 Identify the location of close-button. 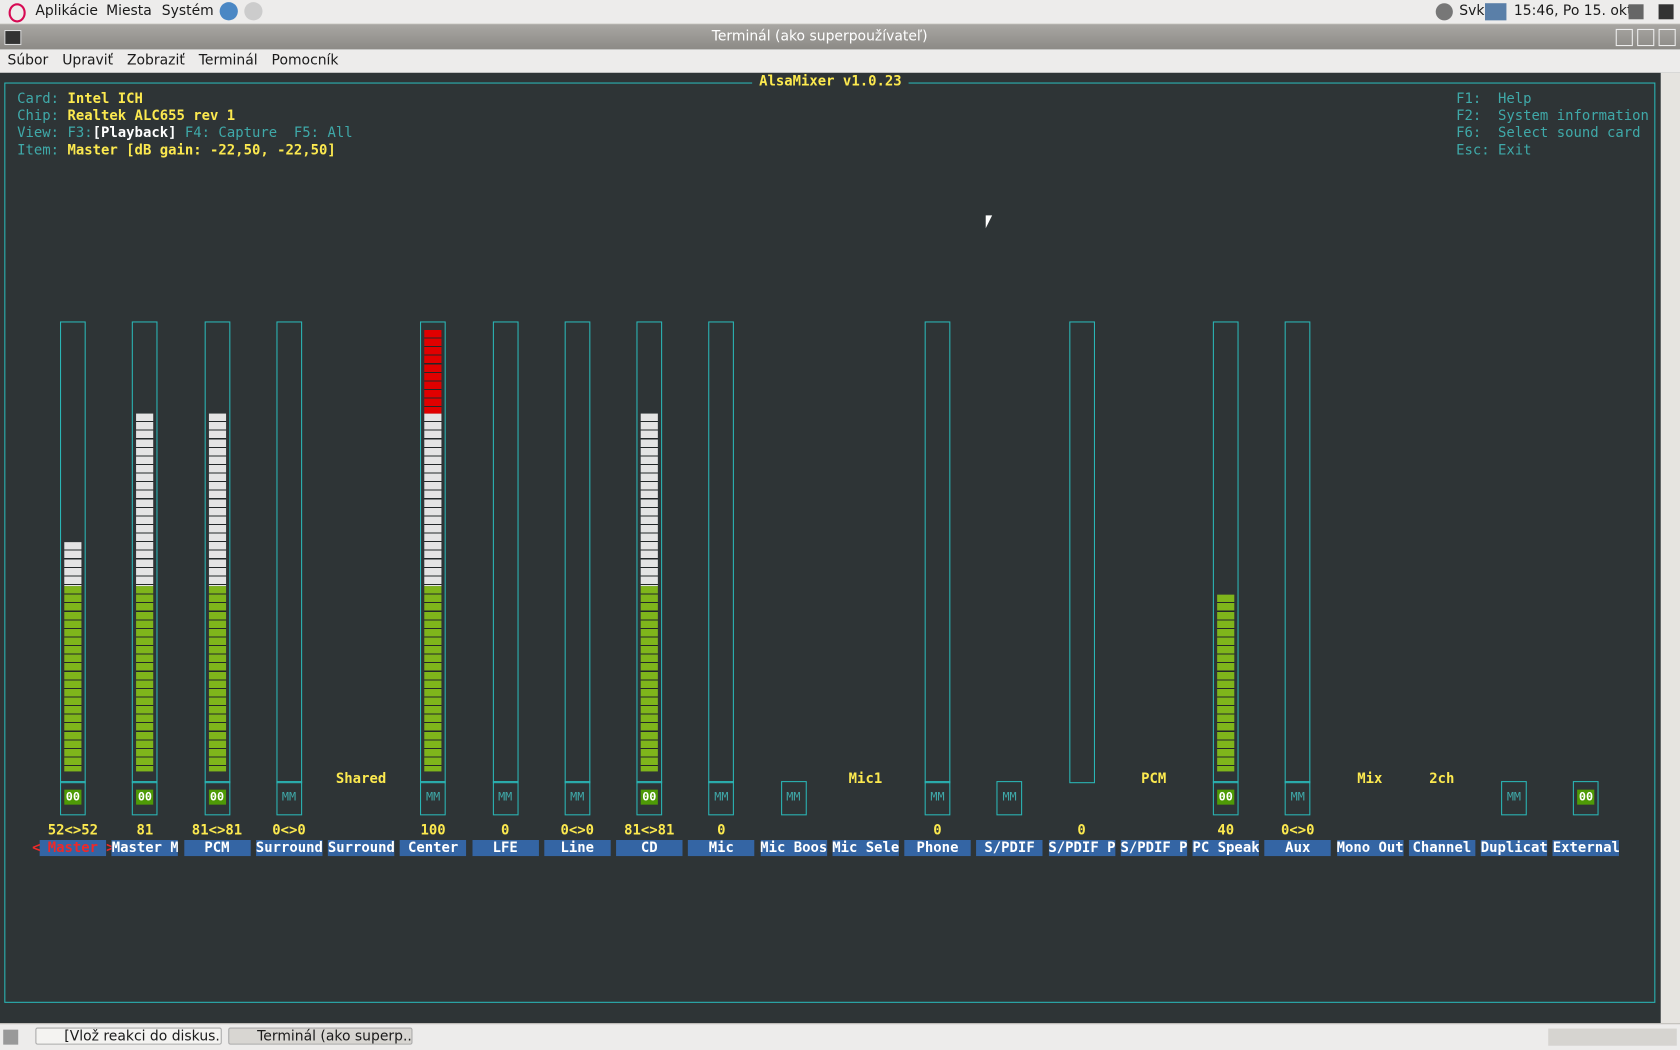
(1667, 37).